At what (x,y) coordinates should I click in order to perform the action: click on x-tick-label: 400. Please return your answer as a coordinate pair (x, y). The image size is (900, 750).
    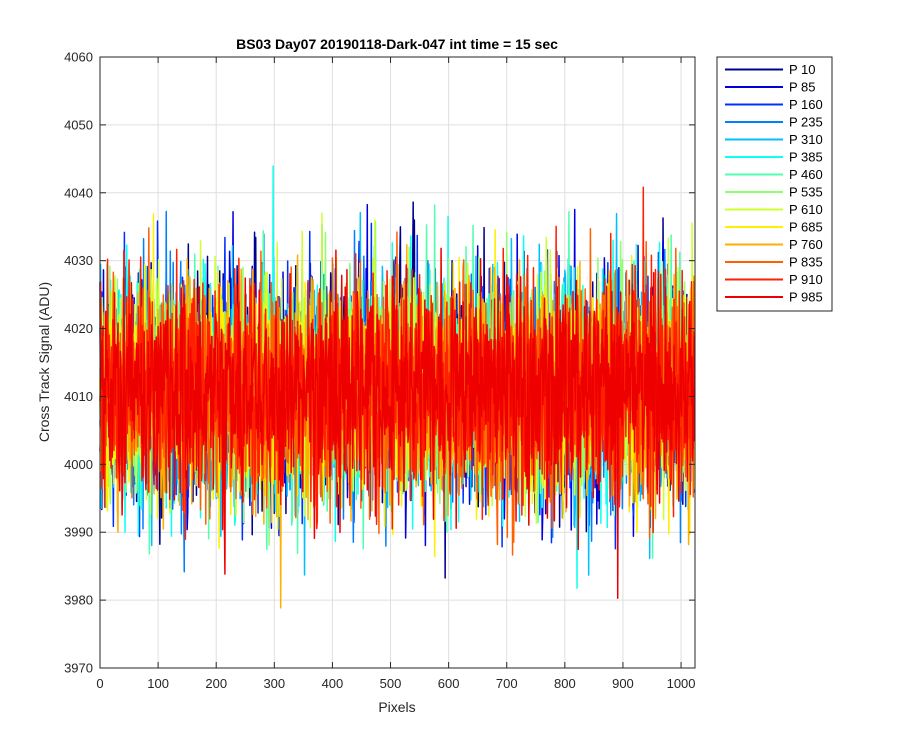
    Looking at the image, I should click on (333, 683).